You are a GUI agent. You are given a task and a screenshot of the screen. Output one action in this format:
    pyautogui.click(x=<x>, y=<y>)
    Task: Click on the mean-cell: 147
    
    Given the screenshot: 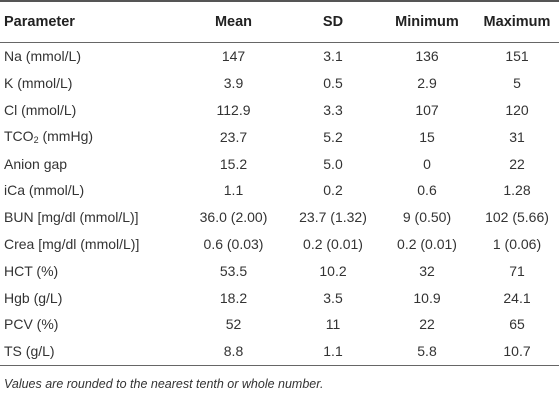 What is the action you would take?
    pyautogui.click(x=233, y=56)
    